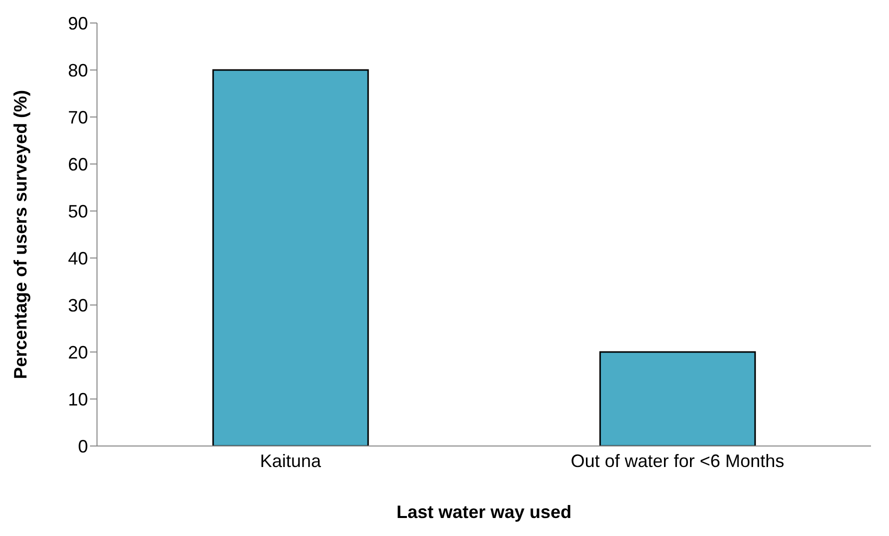 The width and height of the screenshot is (889, 536). I want to click on y-tick-label: 40, so click(78, 258).